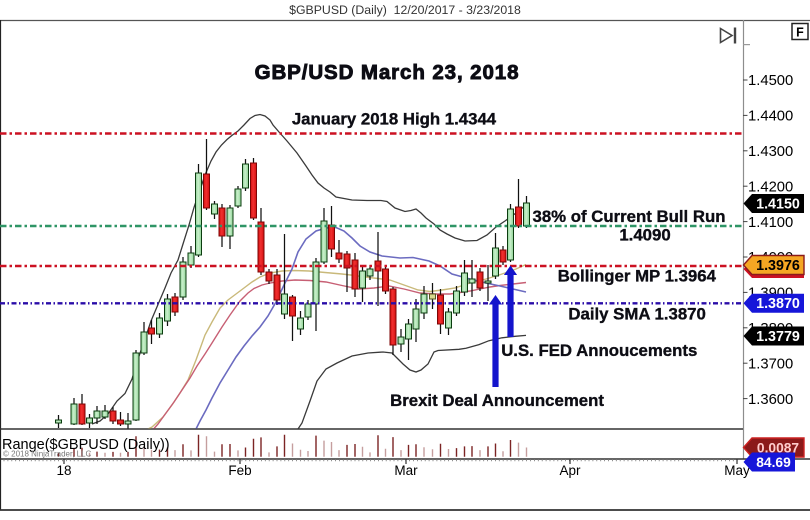 The image size is (810, 520). I want to click on svg-text: 38% of Current Bull Run, so click(629, 216).